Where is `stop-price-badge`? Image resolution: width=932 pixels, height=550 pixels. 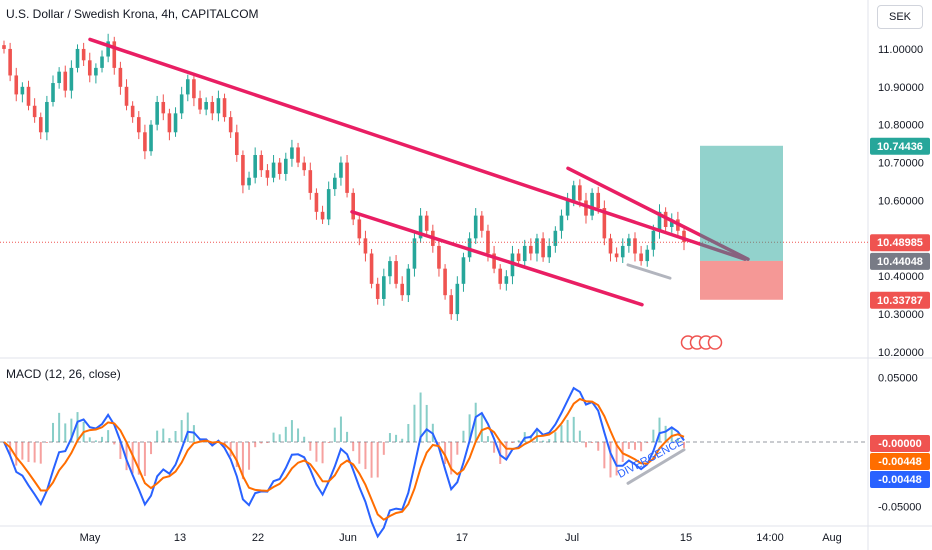
stop-price-badge is located at coordinates (900, 300).